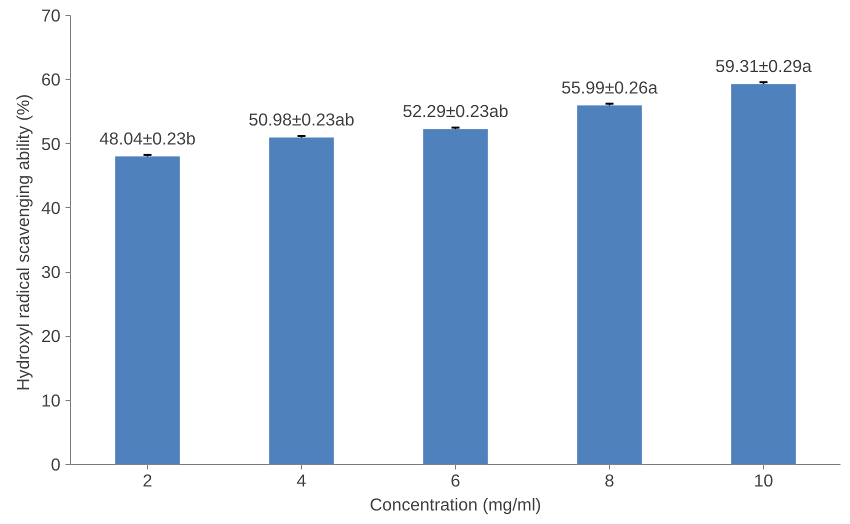  What do you see at coordinates (456, 504) in the screenshot?
I see `x-axis-title: Concentration (mg/ml)` at bounding box center [456, 504].